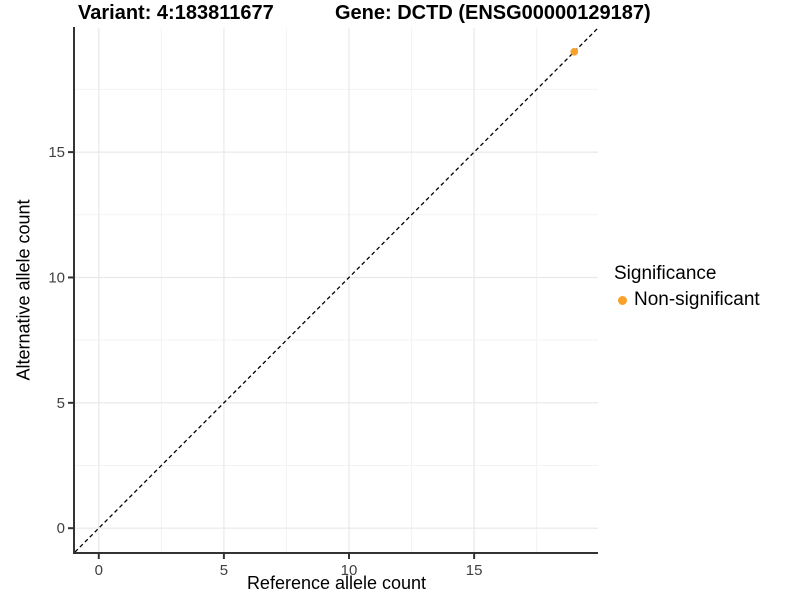 The height and width of the screenshot is (600, 800). Describe the element at coordinates (687, 287) in the screenshot. I see `legend: Significance Non-significant` at that location.